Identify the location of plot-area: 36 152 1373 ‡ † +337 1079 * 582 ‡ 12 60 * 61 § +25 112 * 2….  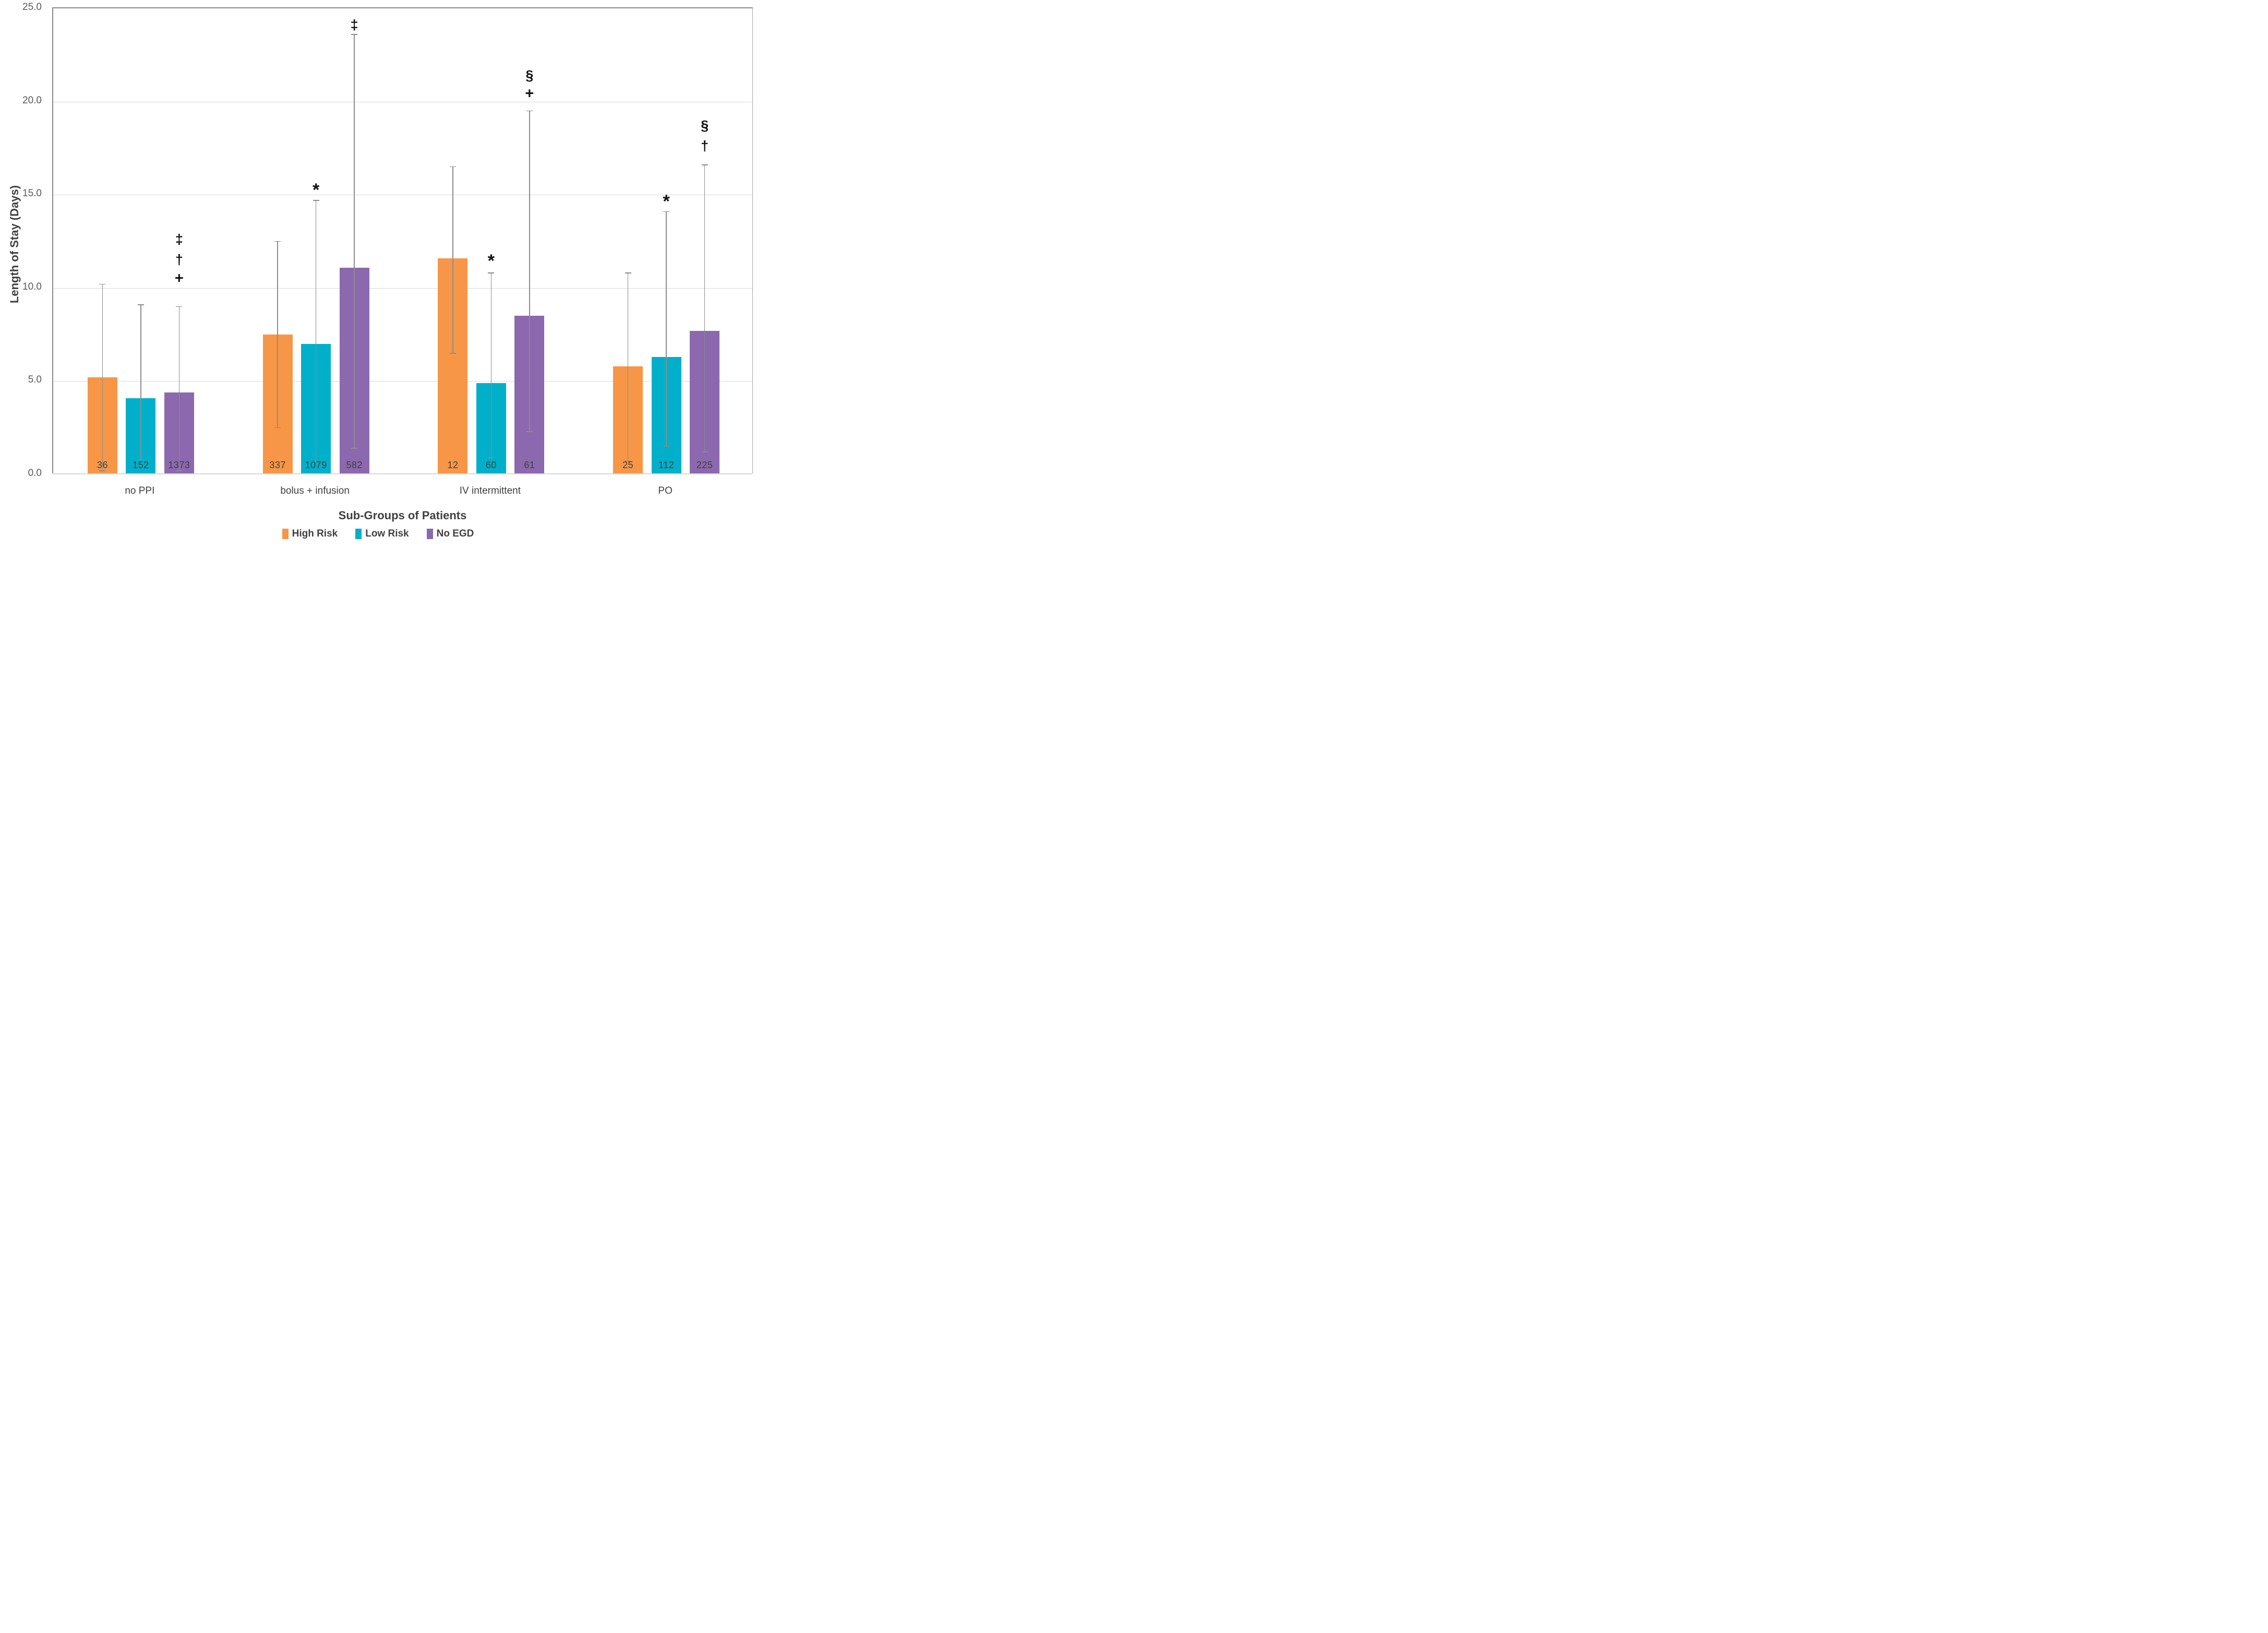
(402, 240).